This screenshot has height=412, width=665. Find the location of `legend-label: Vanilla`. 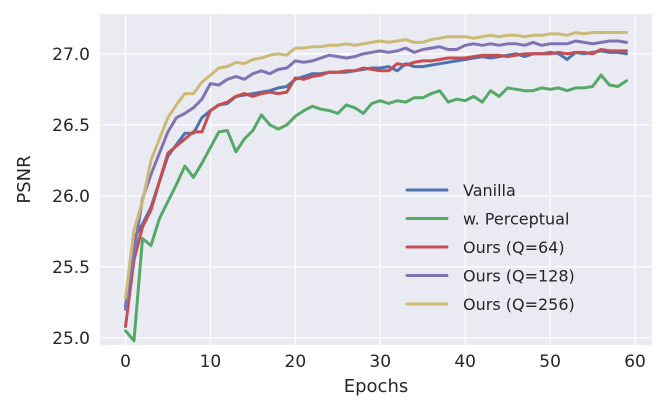

legend-label: Vanilla is located at coordinates (489, 190).